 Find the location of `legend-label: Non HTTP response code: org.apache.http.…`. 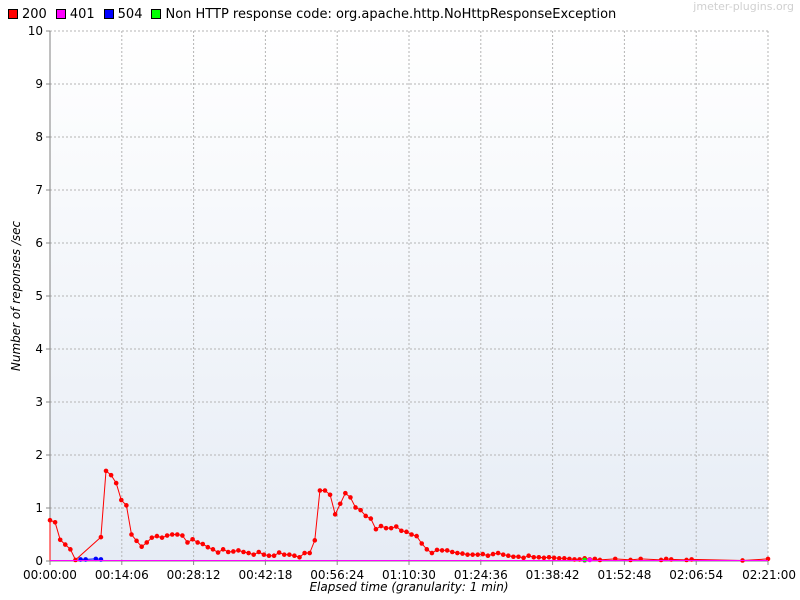

legend-label: Non HTTP response code: org.apache.http.… is located at coordinates (391, 14).